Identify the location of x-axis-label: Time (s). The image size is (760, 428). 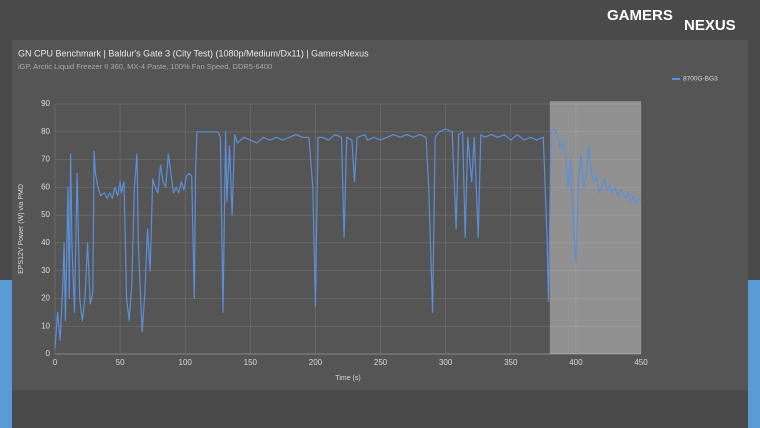
(347, 378).